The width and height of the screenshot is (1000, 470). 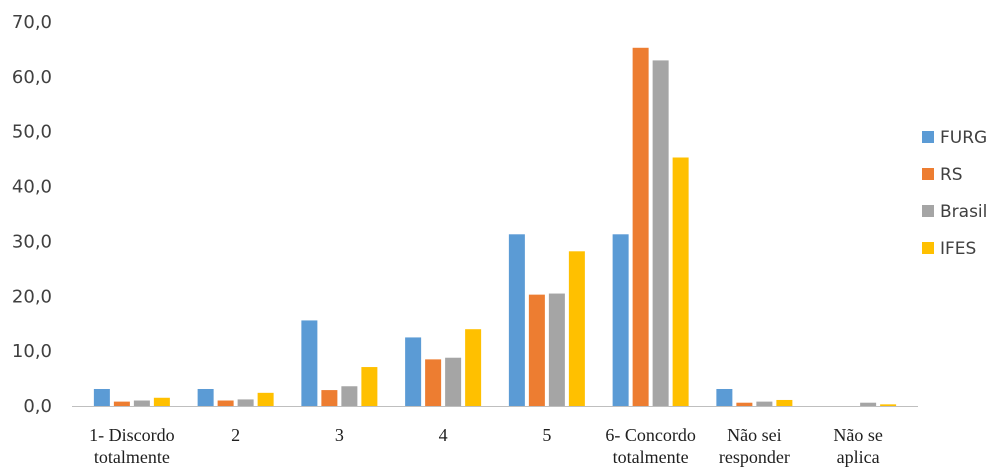 What do you see at coordinates (37, 406) in the screenshot?
I see `y-tick-label: 0,0` at bounding box center [37, 406].